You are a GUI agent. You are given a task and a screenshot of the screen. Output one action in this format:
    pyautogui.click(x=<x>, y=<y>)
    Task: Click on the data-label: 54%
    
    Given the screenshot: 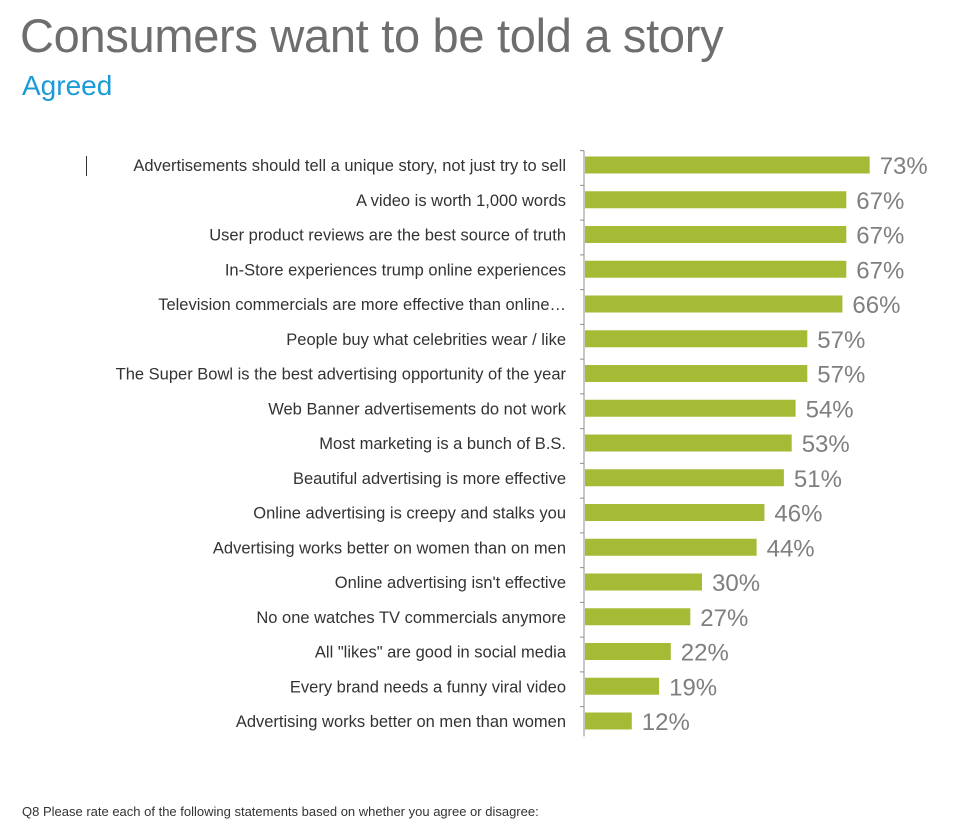 What is the action you would take?
    pyautogui.click(x=830, y=409)
    